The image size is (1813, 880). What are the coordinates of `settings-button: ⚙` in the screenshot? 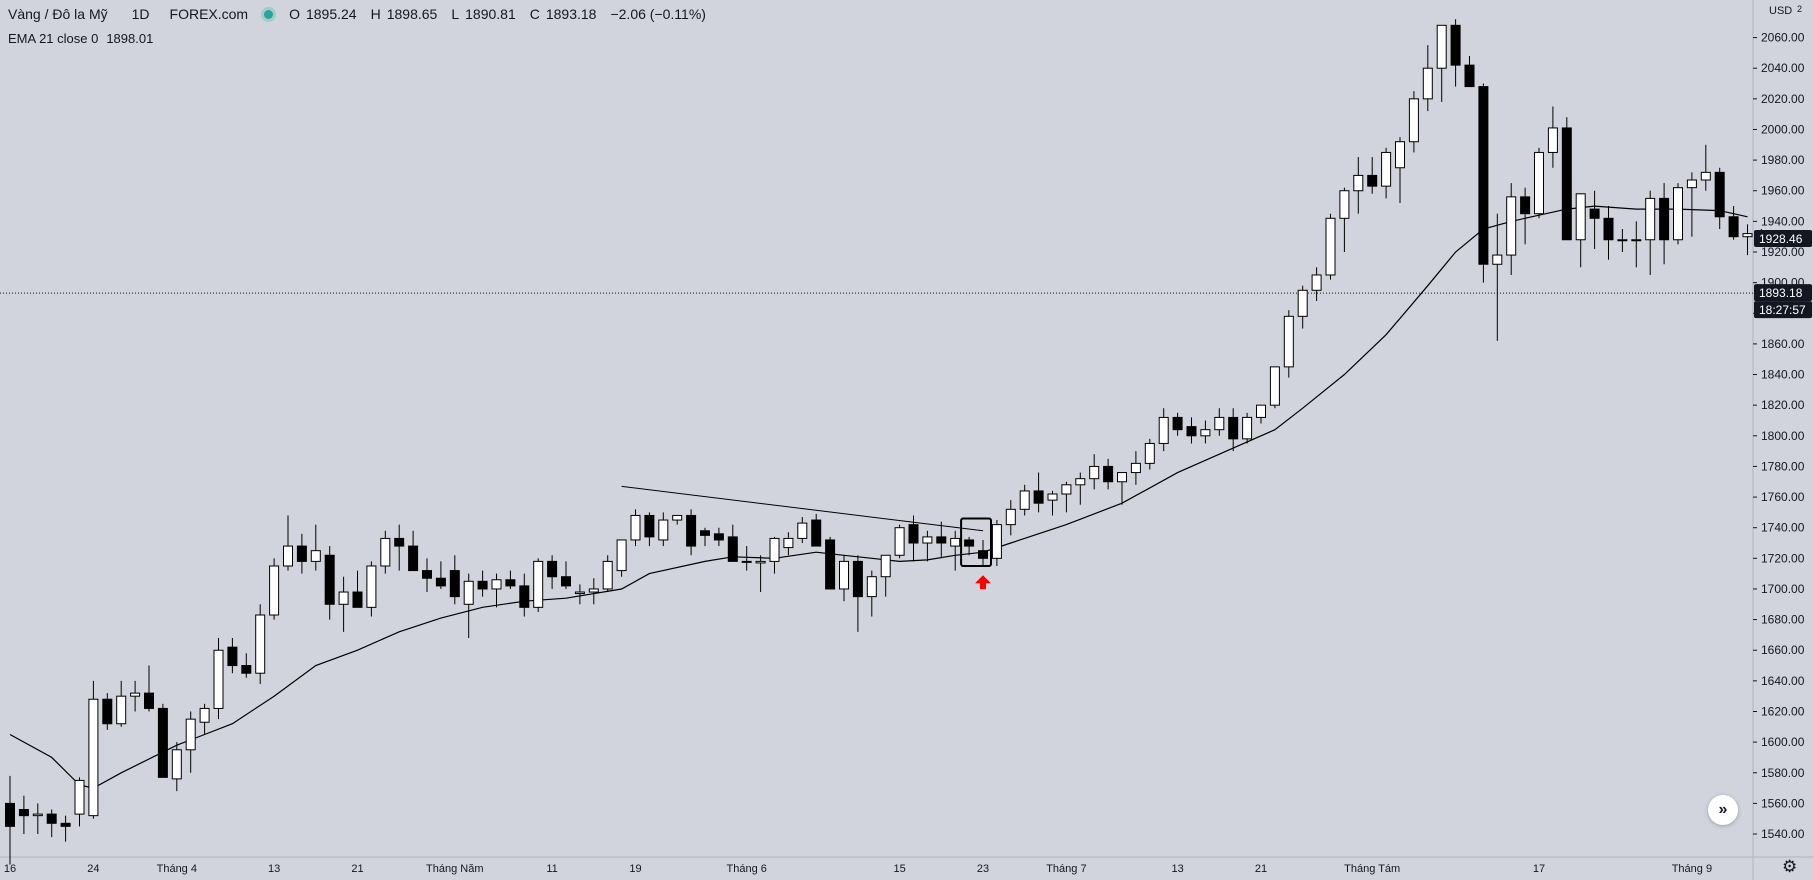 It's located at (1789, 866).